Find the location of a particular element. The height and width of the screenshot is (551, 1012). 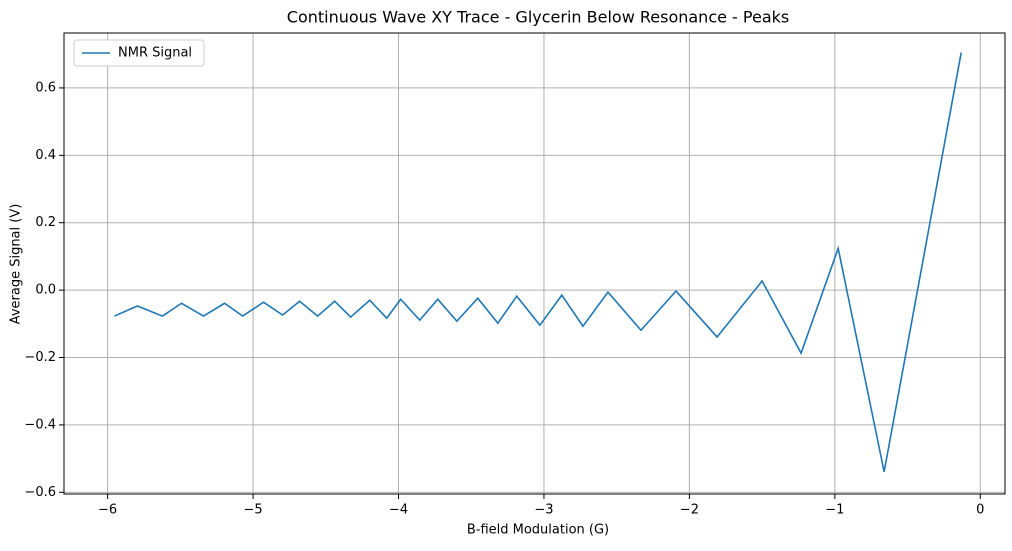

y-tick-label: −0.4 is located at coordinates (40, 424).